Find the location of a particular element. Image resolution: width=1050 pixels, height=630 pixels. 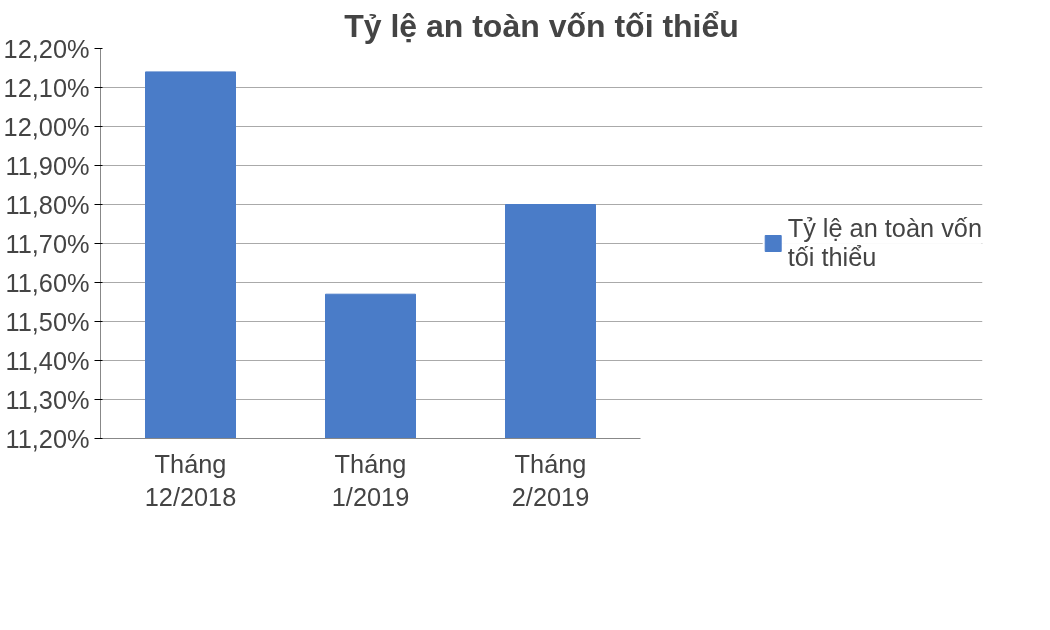

y-tick-label: 11,90% is located at coordinates (47, 165).